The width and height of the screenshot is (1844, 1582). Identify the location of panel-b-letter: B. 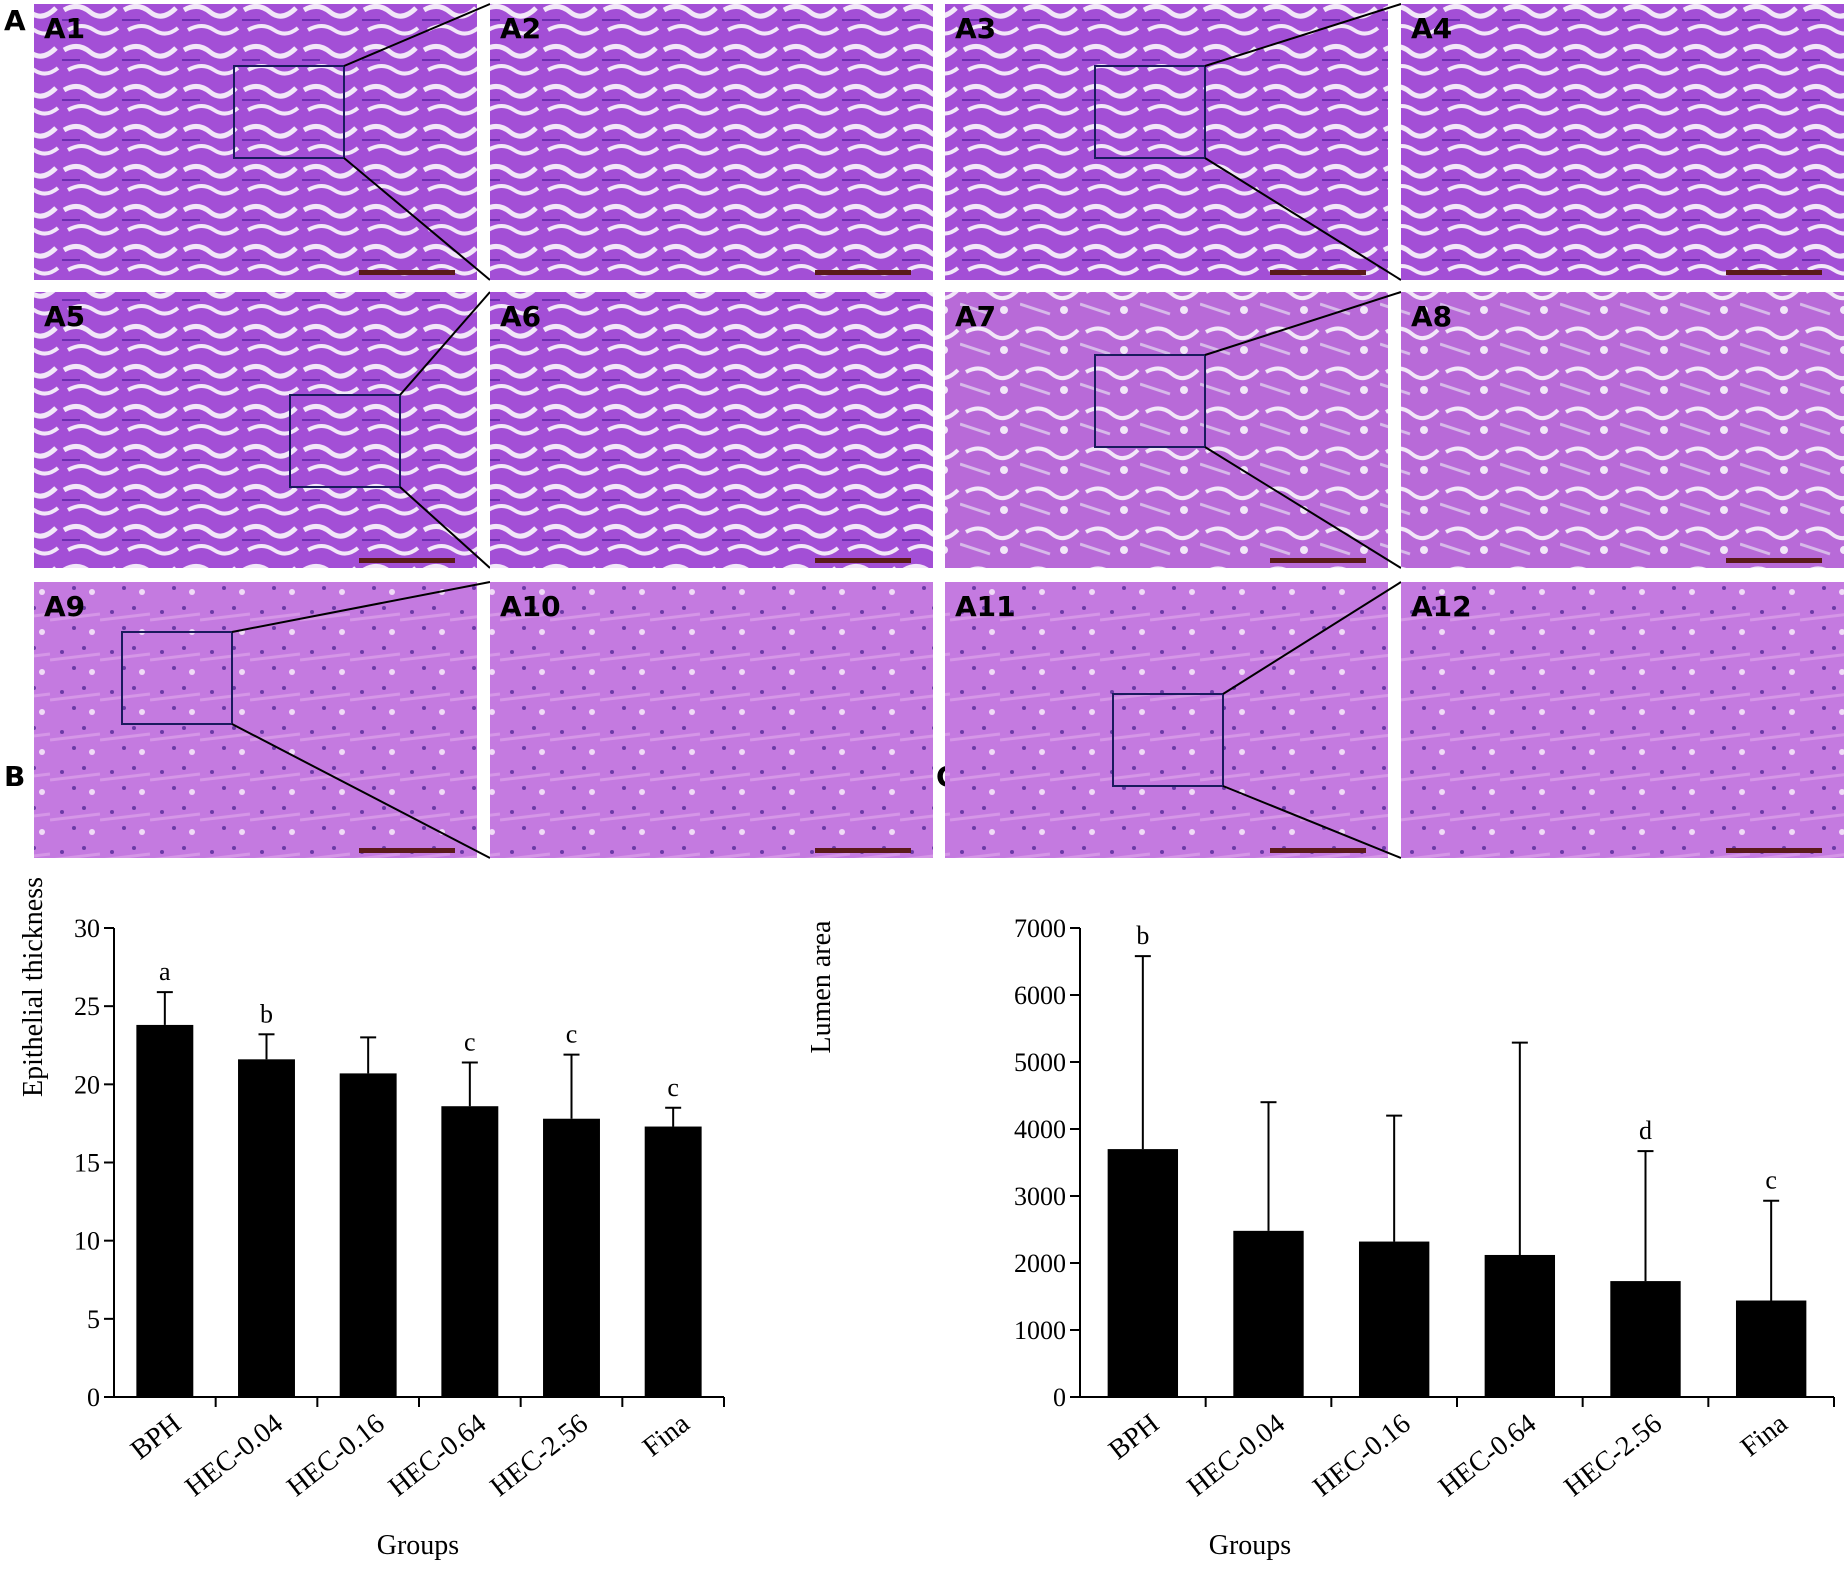
(15, 776).